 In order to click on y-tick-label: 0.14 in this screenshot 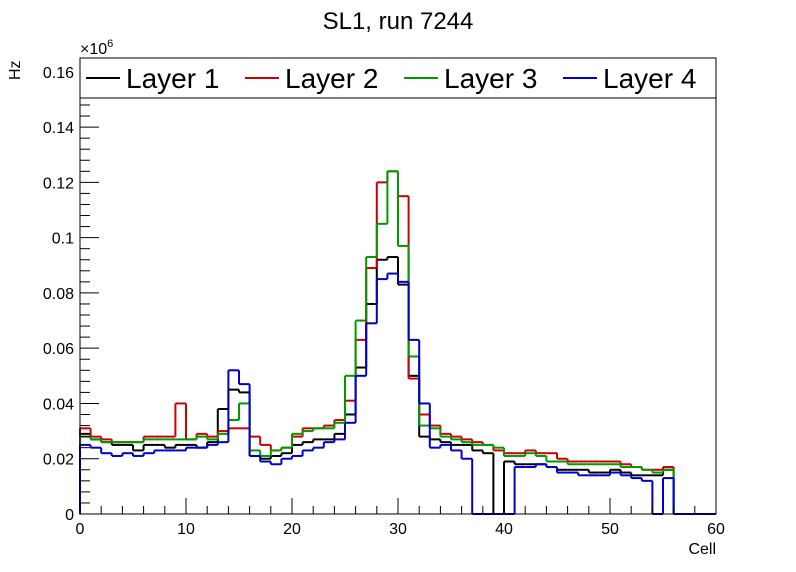, I will do `click(58, 128)`.